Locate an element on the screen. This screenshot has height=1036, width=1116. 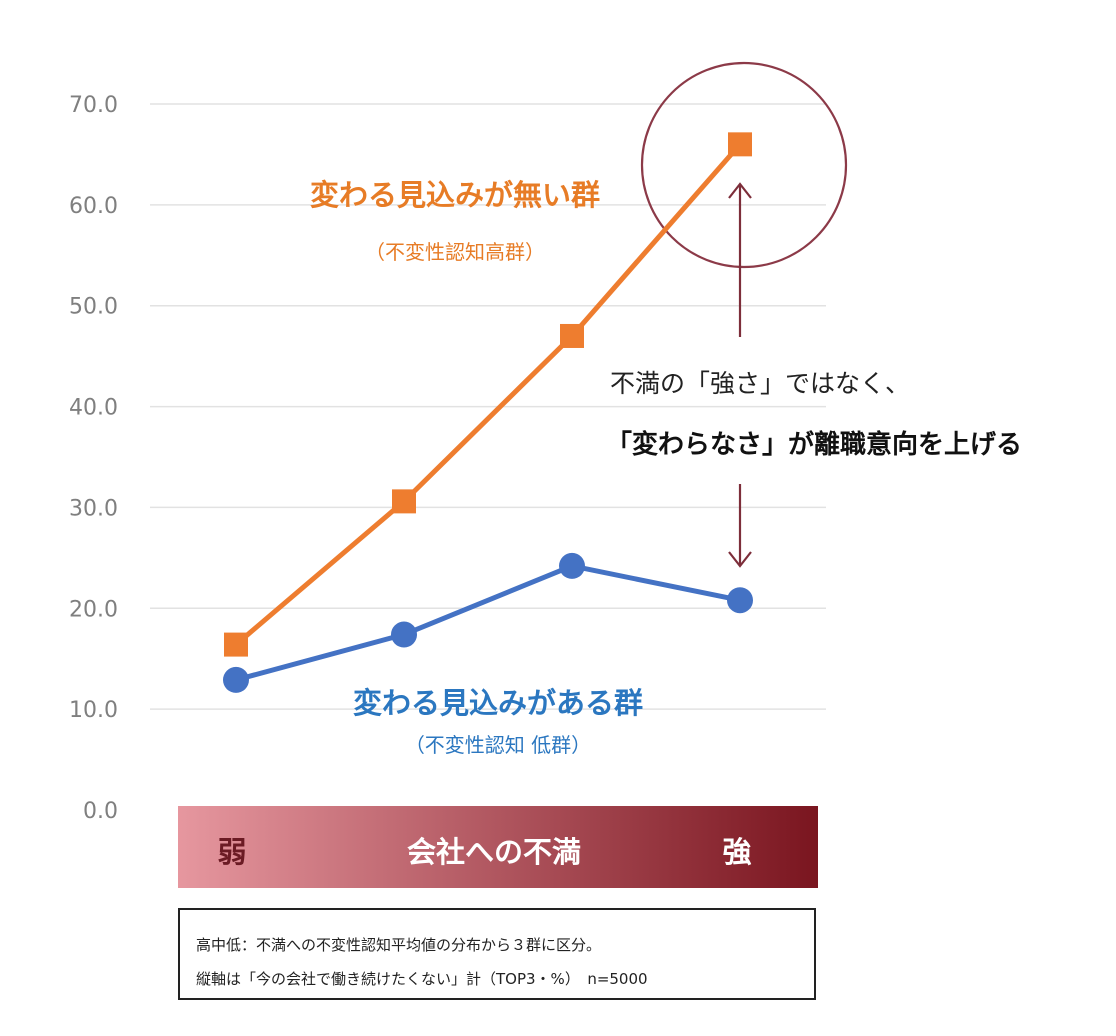
x-axis-band is located at coordinates (498, 847).